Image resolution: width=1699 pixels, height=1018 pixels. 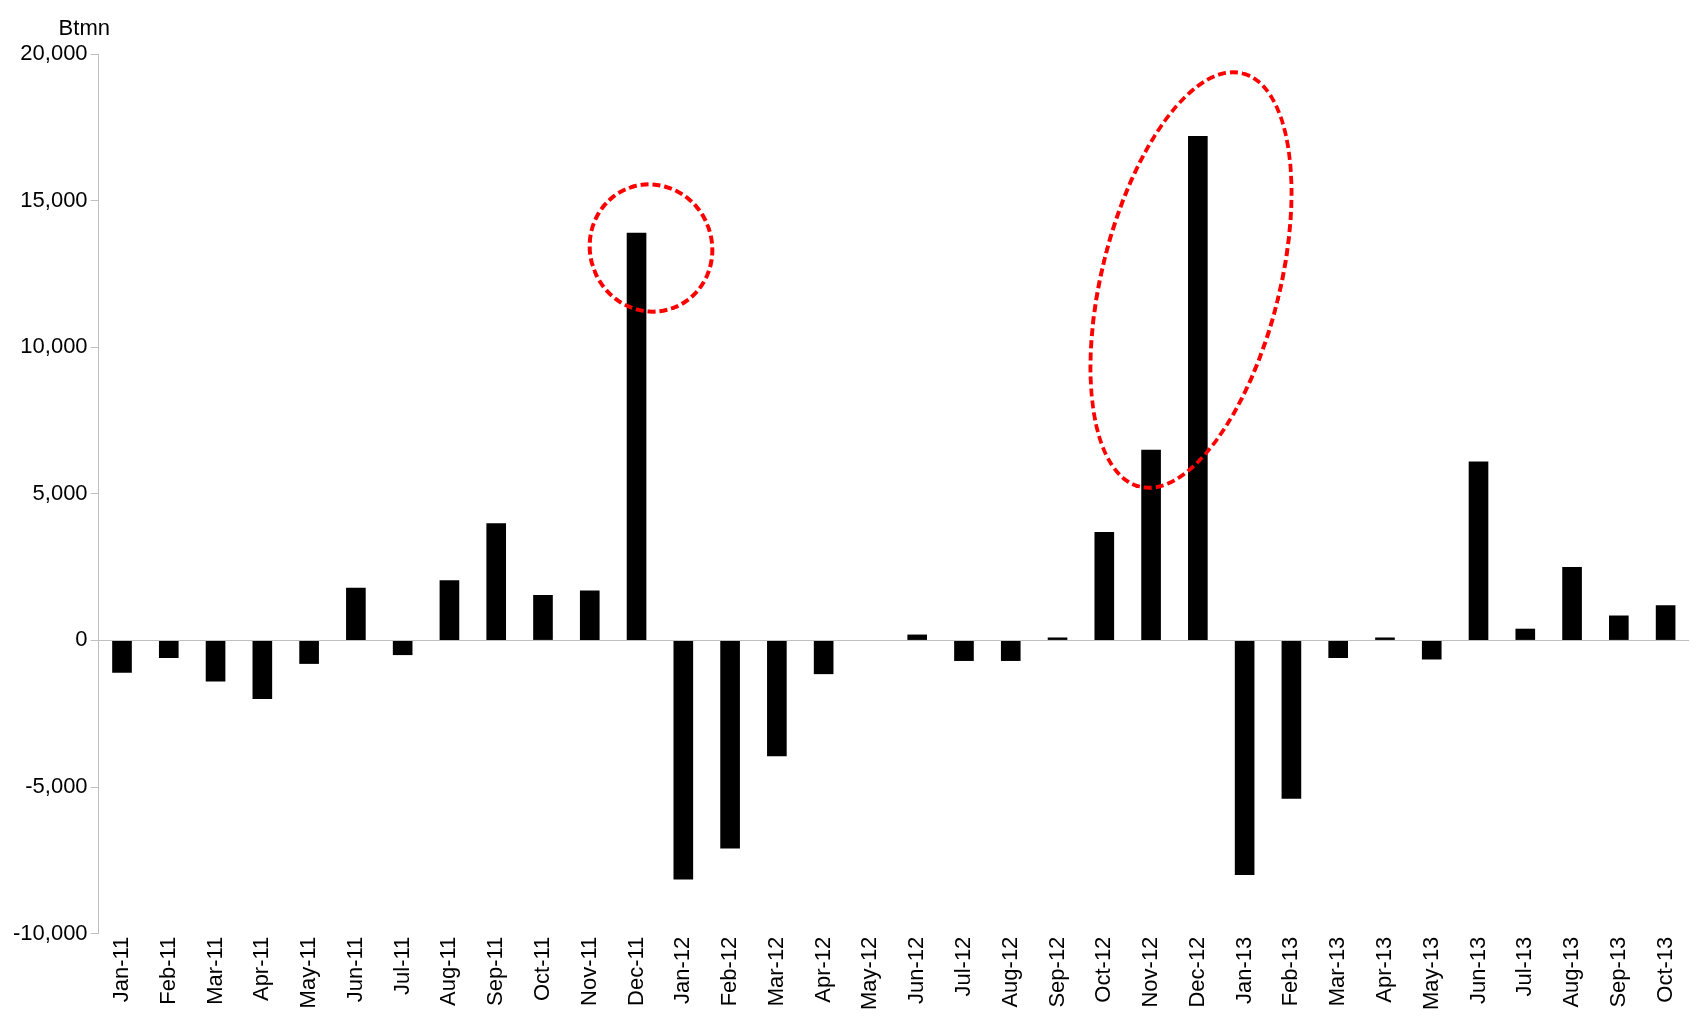 What do you see at coordinates (261, 969) in the screenshot?
I see `x-tick-label: Apr-11` at bounding box center [261, 969].